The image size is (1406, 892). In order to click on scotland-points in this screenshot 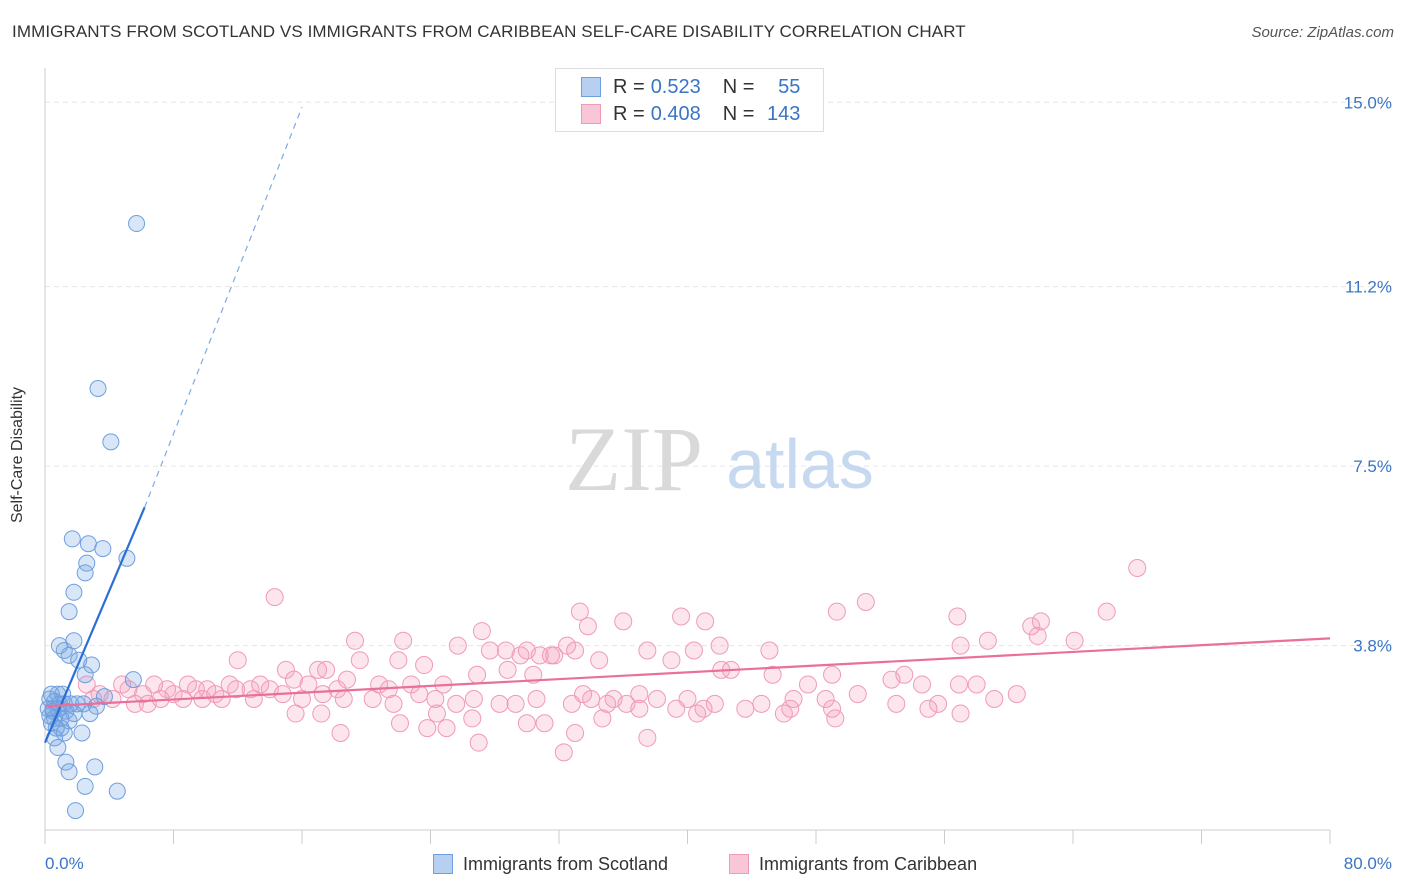, I will do `click(92, 517)`.